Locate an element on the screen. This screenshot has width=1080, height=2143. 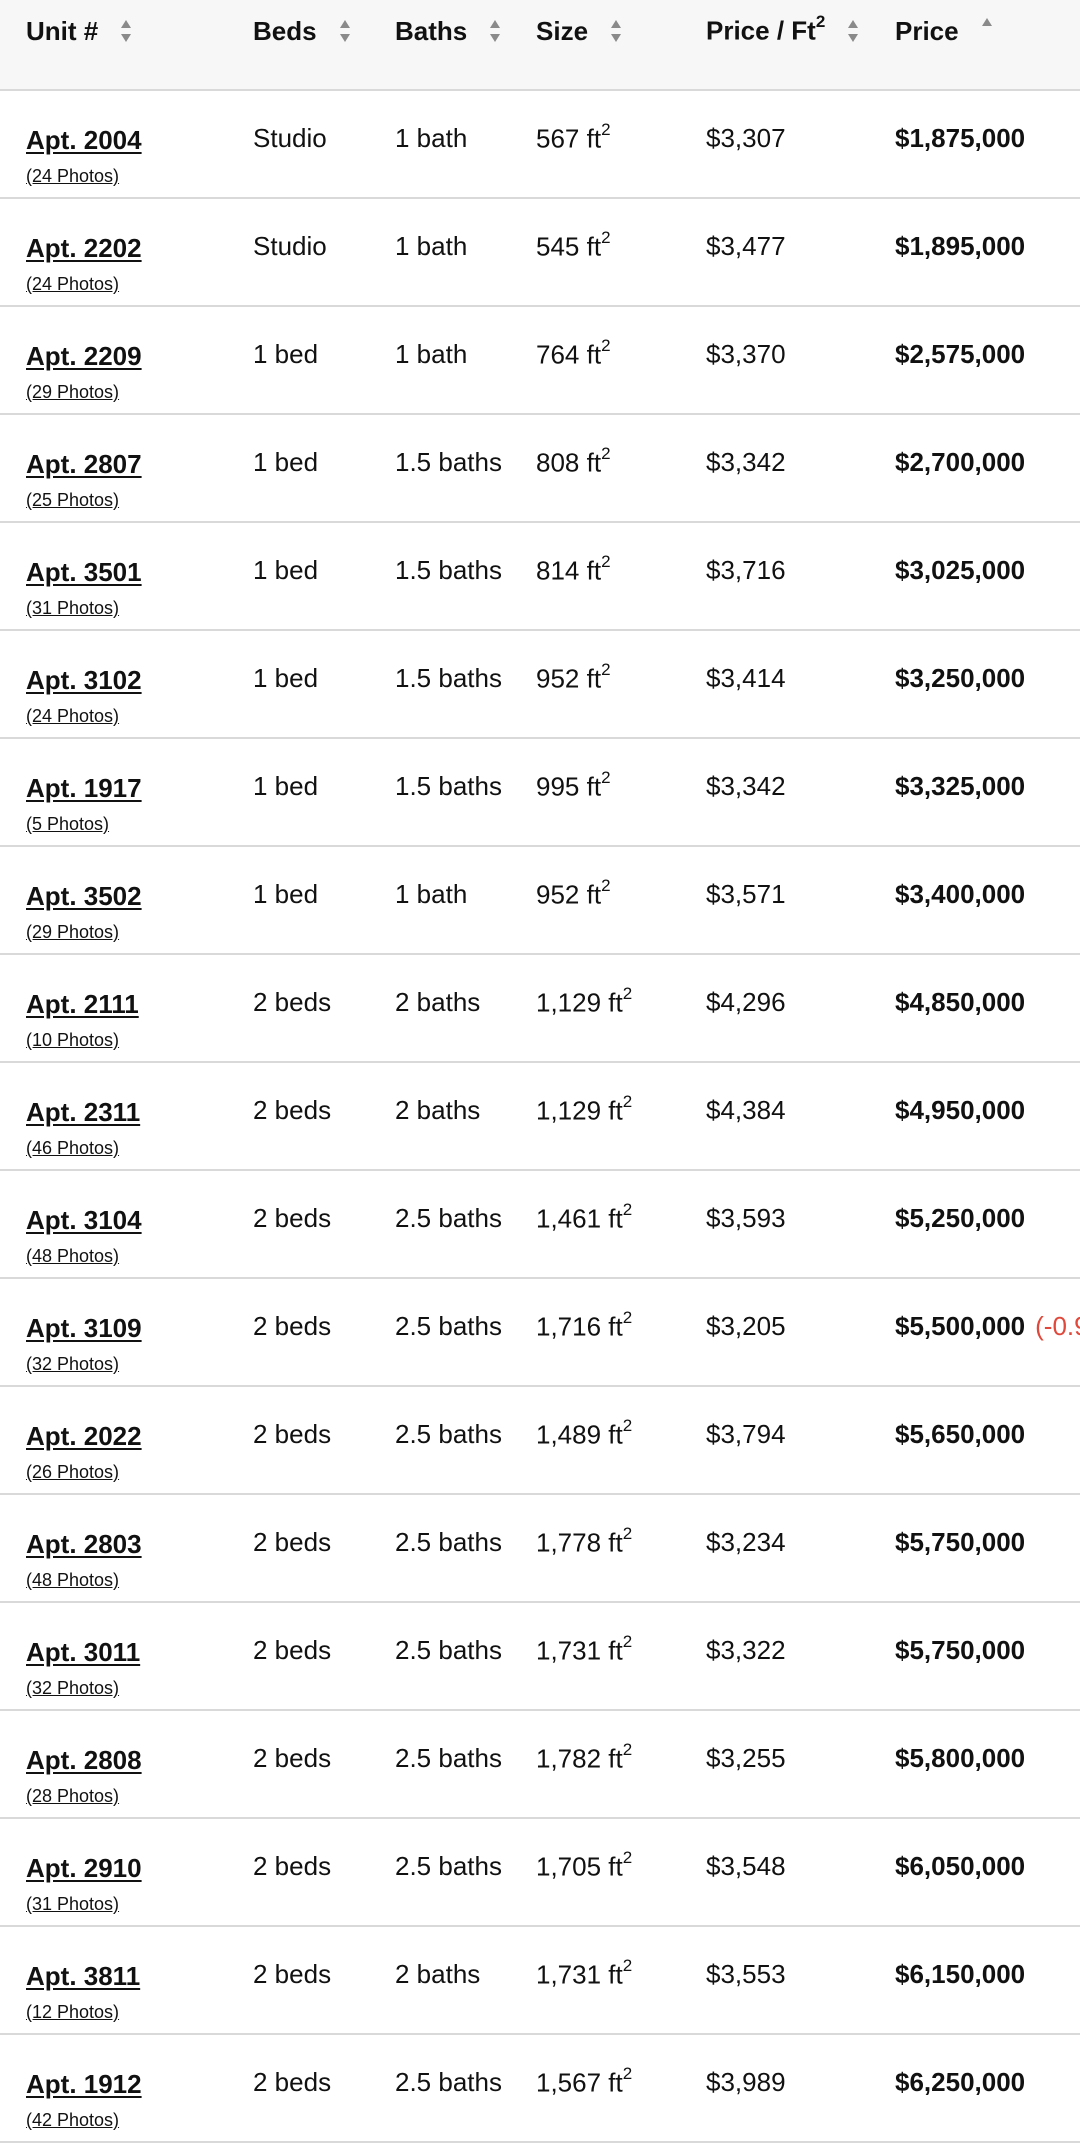
unit-link: Apt. 1912 is located at coordinates (84, 2084).